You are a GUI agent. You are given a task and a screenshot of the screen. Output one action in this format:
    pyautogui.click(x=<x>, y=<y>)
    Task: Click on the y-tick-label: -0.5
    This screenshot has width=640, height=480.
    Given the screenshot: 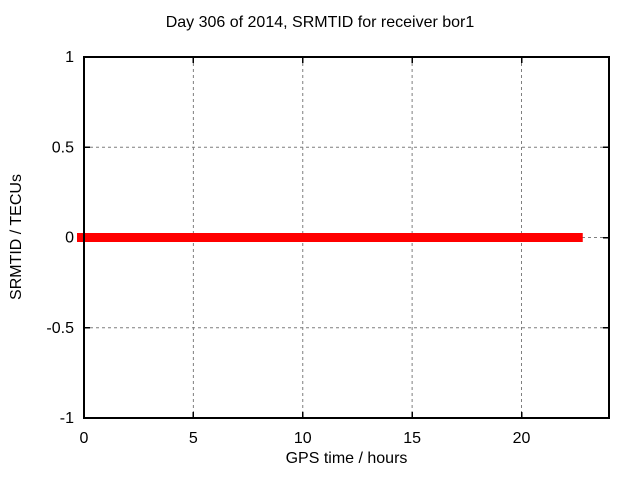 What is the action you would take?
    pyautogui.click(x=60, y=328)
    